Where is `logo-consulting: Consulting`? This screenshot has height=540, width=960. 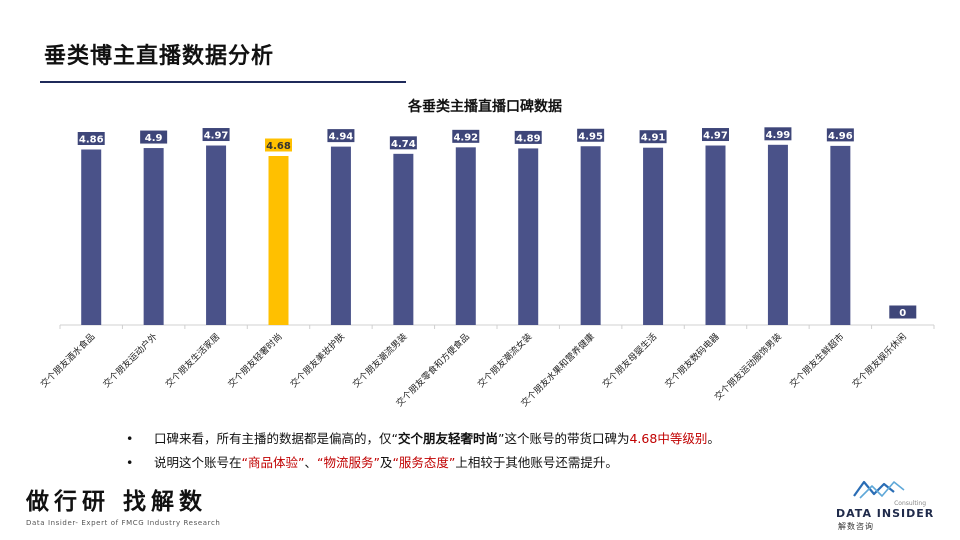 logo-consulting: Consulting is located at coordinates (910, 503).